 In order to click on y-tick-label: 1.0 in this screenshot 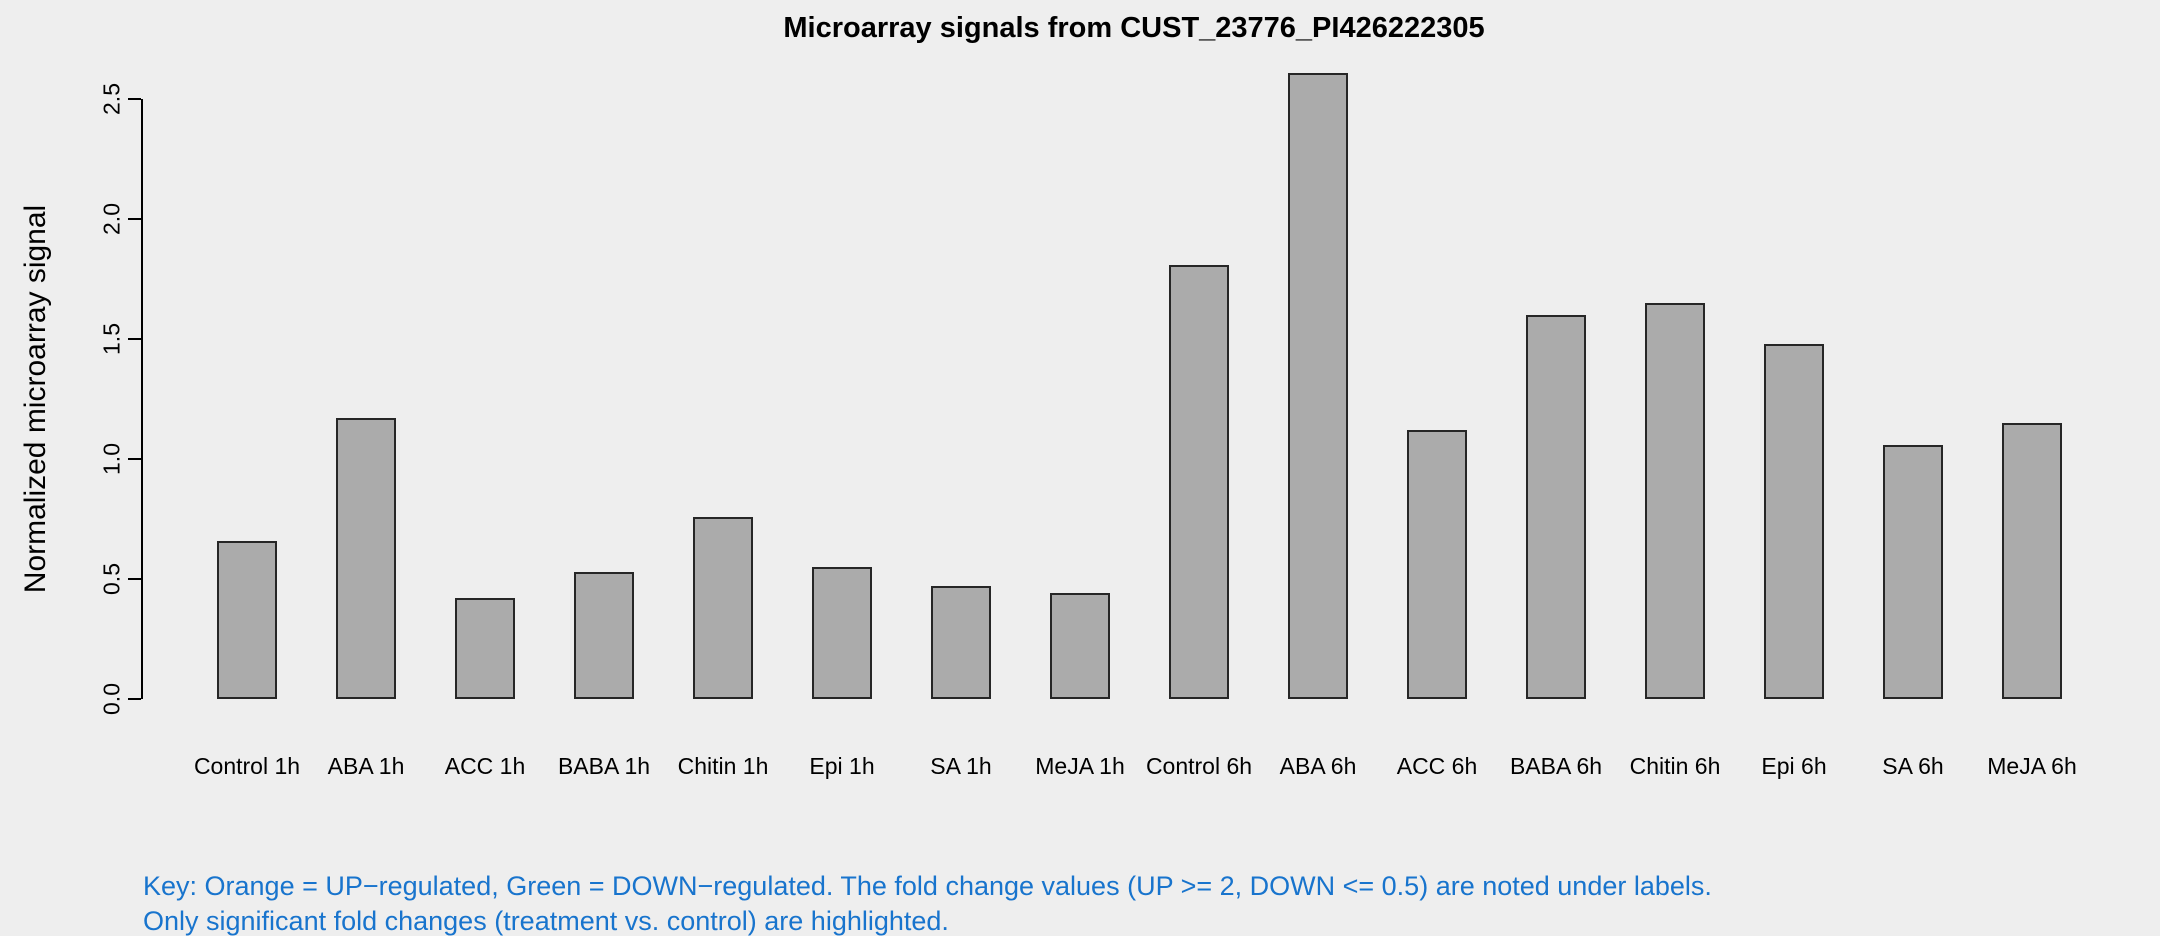, I will do `click(111, 459)`.